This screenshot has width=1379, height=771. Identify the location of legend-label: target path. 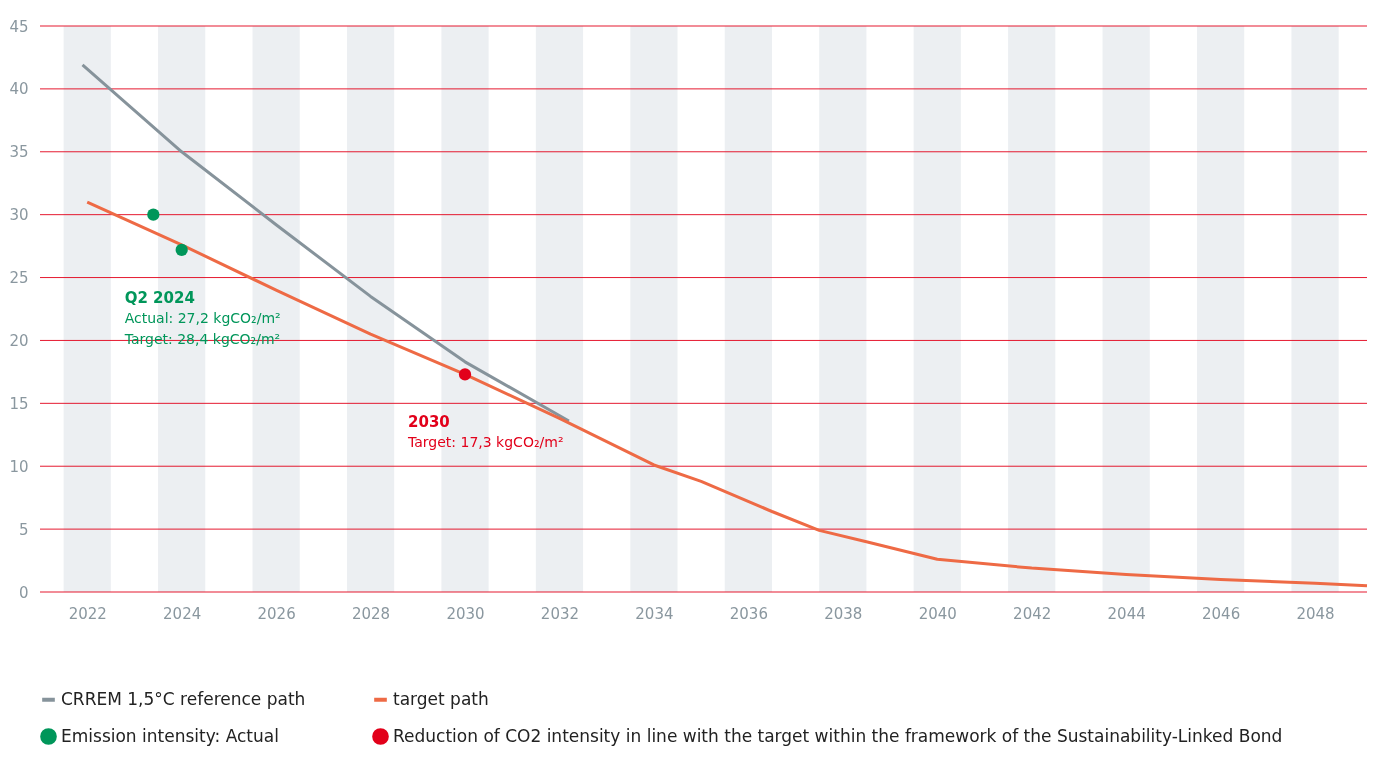
(441, 698).